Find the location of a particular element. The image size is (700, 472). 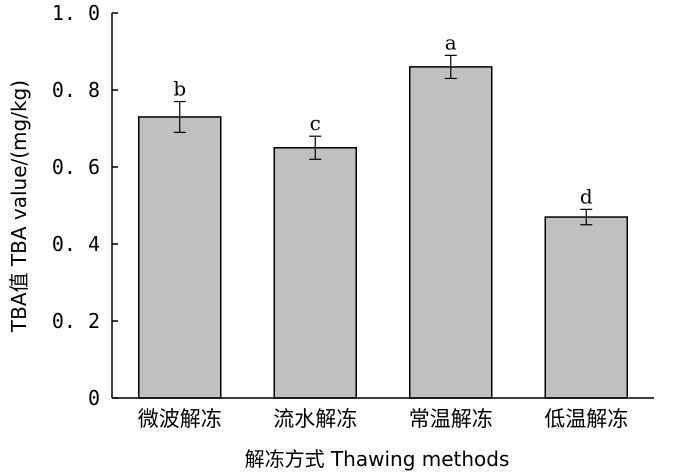

significance-letter-3: a is located at coordinates (451, 42).